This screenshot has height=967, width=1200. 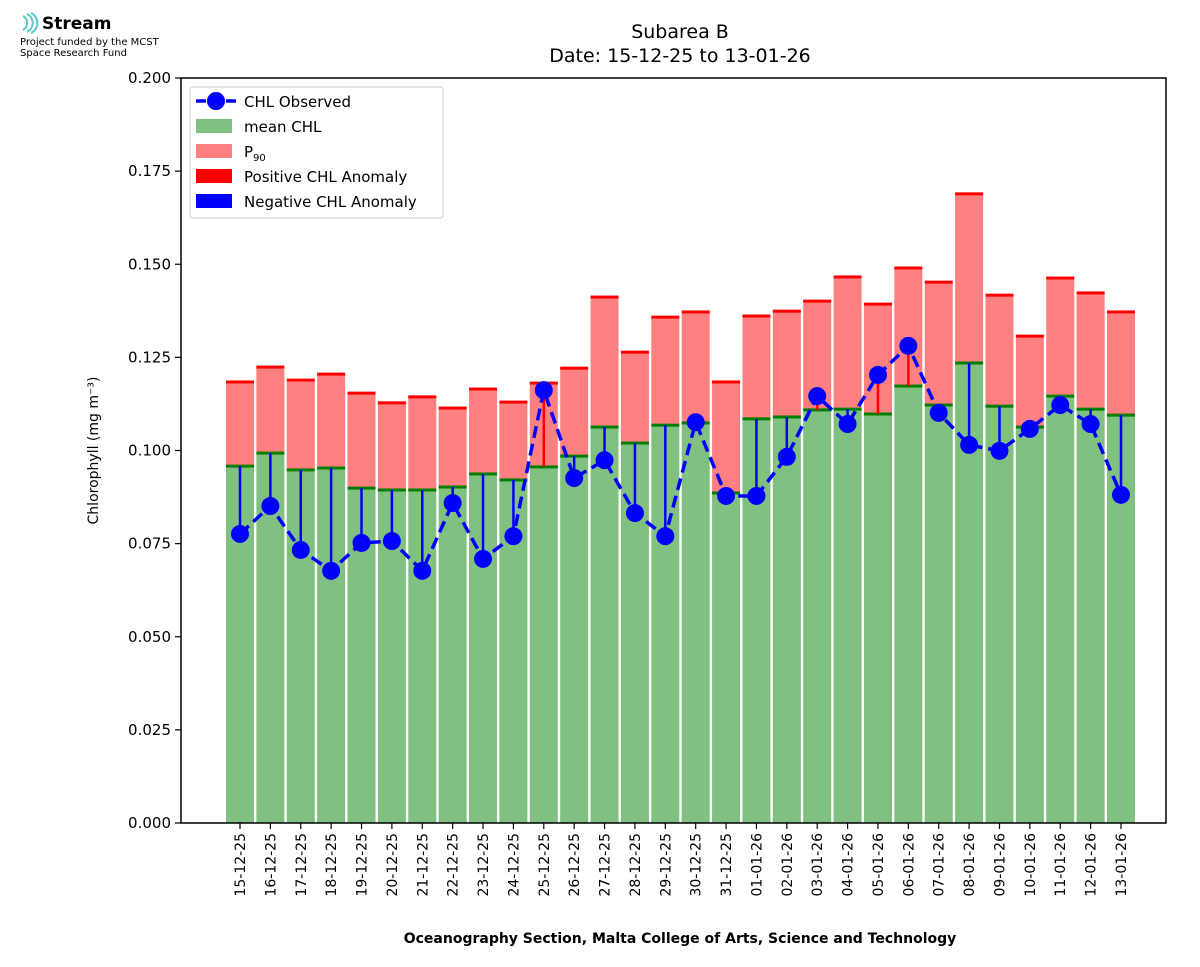 What do you see at coordinates (216, 101) in the screenshot?
I see `legend-observed-marker` at bounding box center [216, 101].